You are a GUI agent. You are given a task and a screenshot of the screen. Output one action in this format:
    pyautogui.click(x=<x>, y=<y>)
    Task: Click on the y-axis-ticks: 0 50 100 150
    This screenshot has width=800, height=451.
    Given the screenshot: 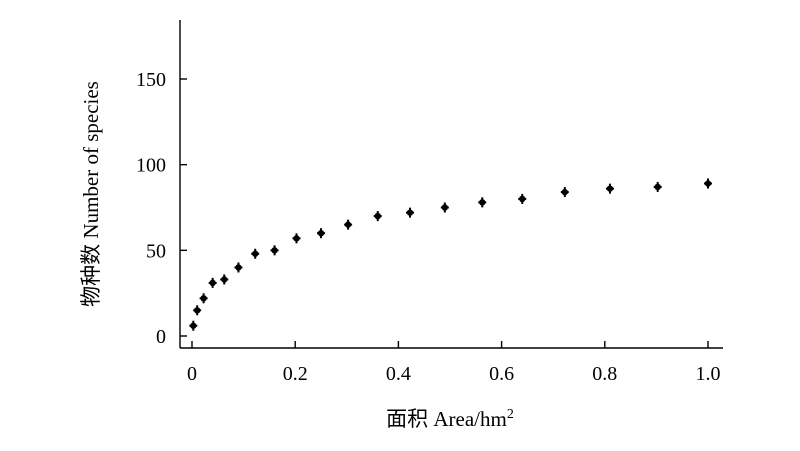 What is the action you would take?
    pyautogui.click(x=161, y=208)
    